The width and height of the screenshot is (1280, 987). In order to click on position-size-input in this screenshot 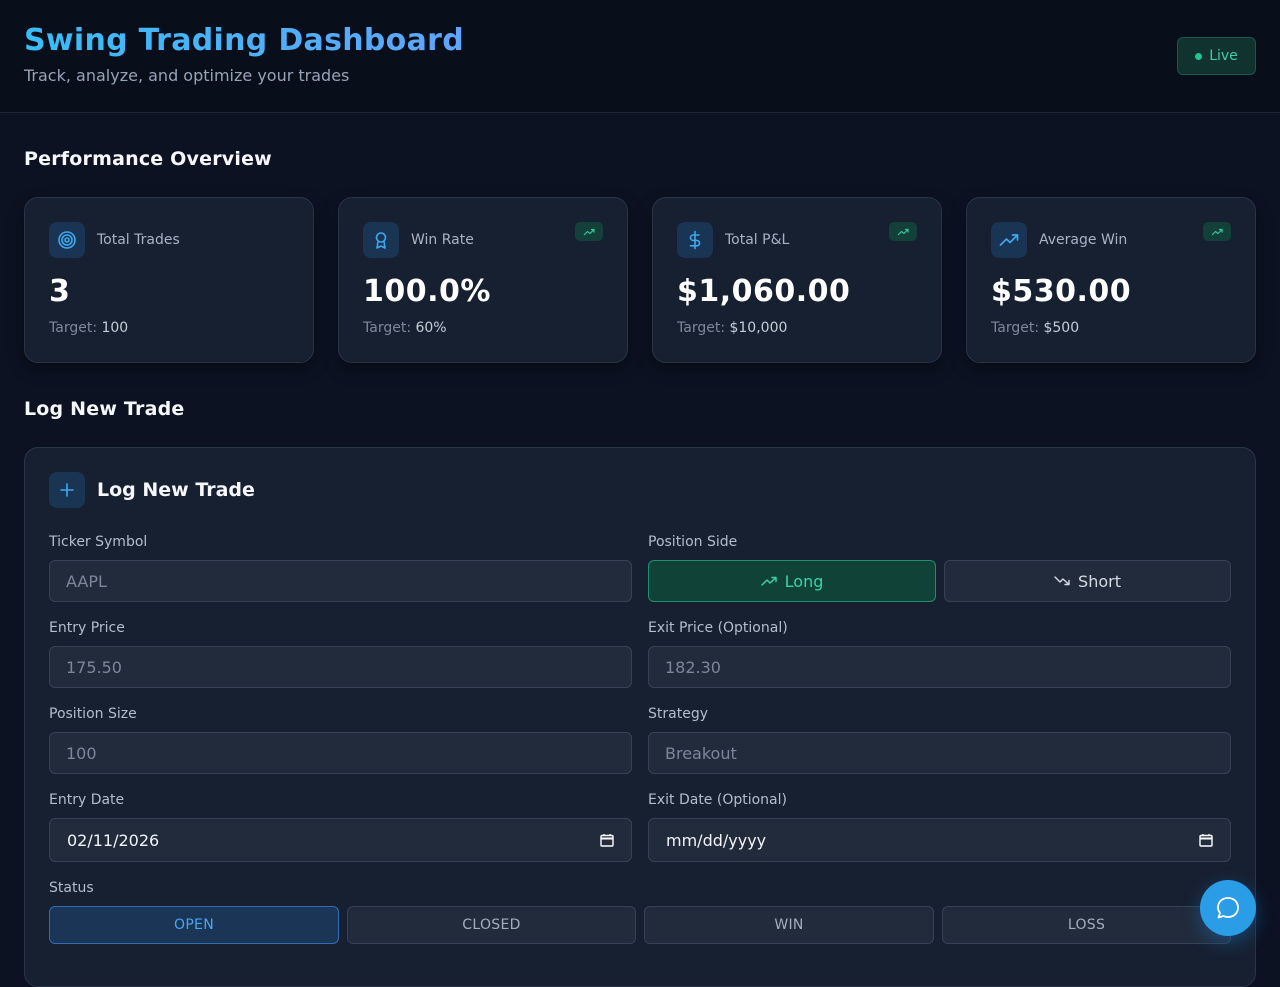, I will do `click(340, 753)`.